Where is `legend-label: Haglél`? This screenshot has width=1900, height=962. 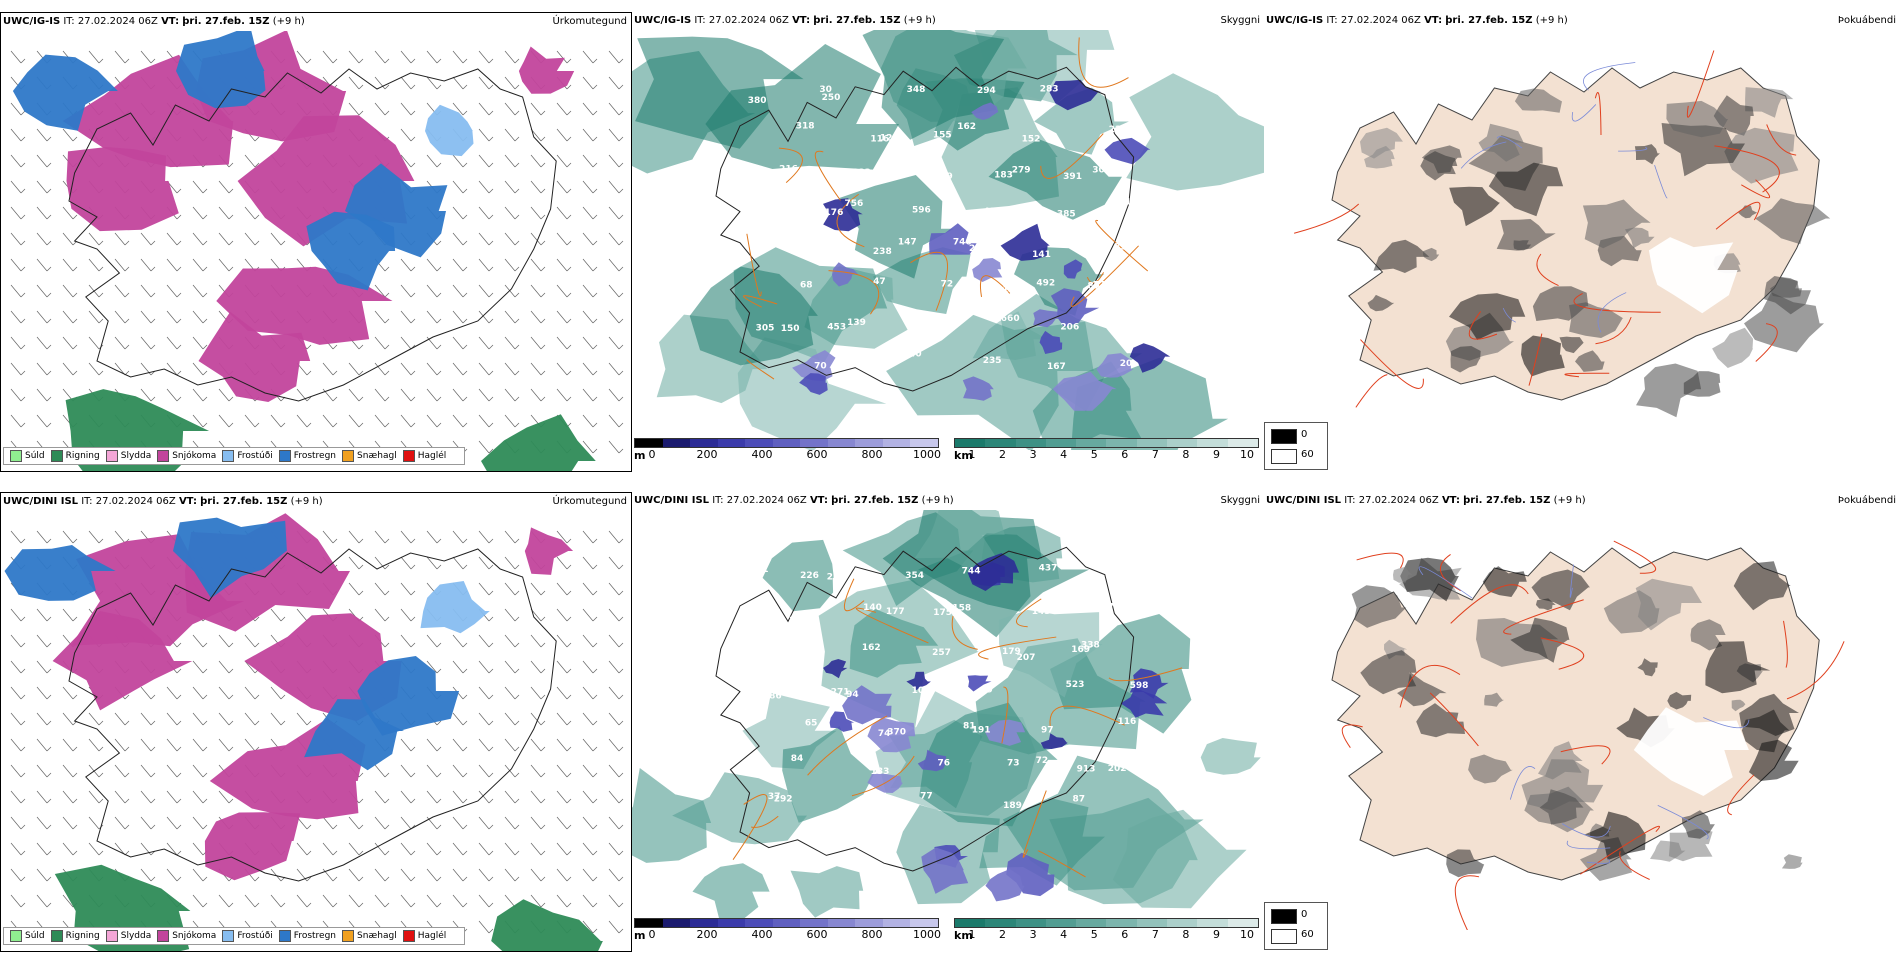
legend-label: Haglél is located at coordinates (432, 456).